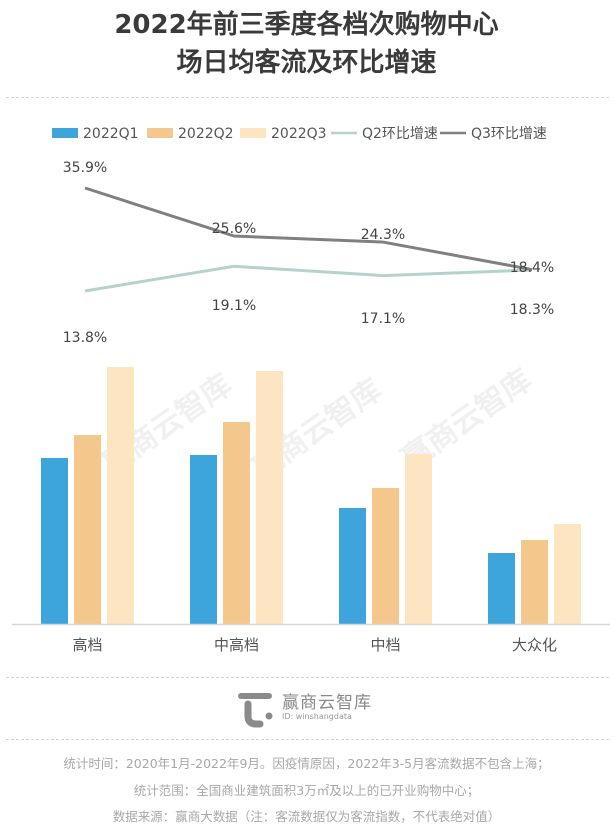  Describe the element at coordinates (532, 310) in the screenshot. I see `q2-growth-label: 18.3%` at that location.